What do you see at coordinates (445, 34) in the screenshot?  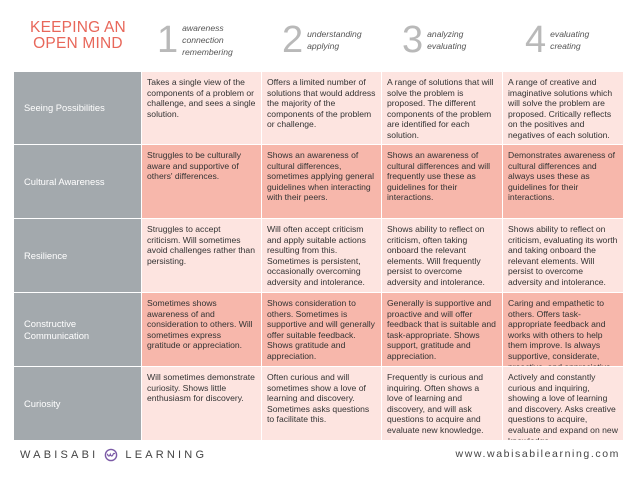 I see `level-keyword: analyzing` at bounding box center [445, 34].